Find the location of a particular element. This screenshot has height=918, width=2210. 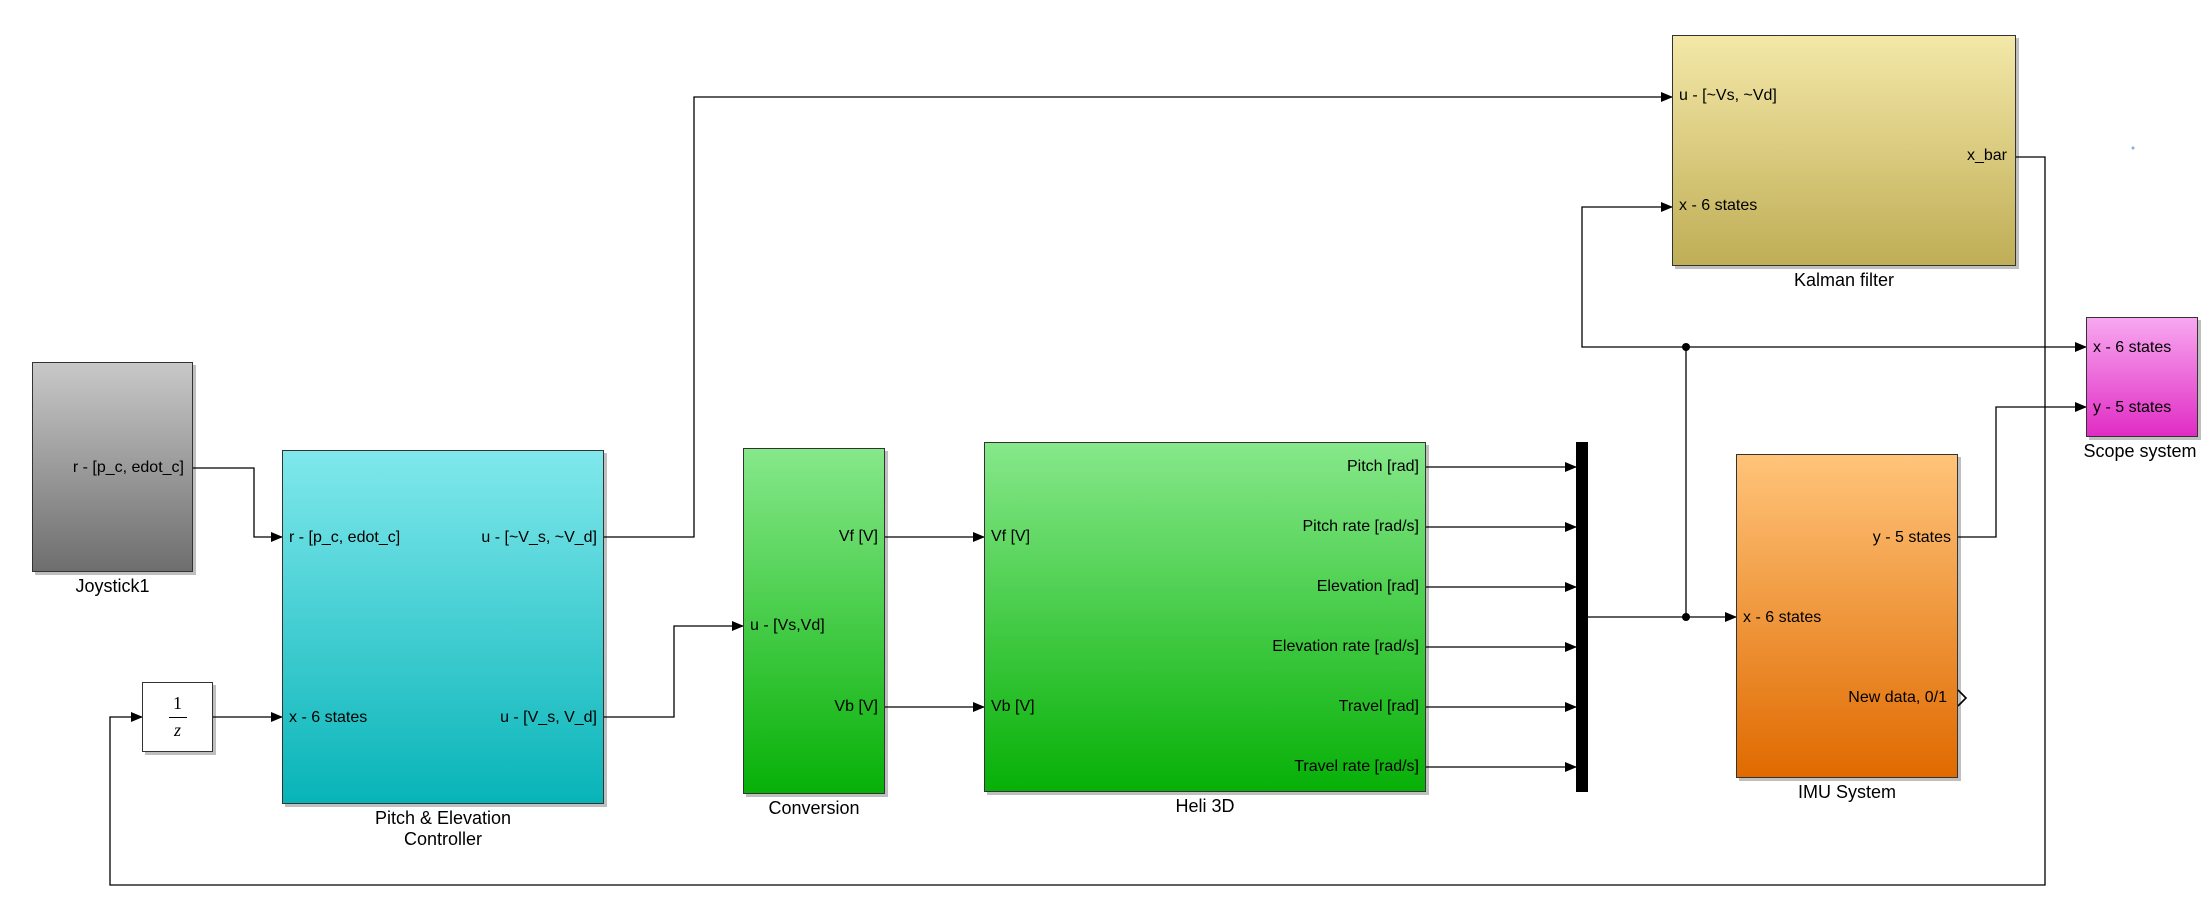

delay-numerator: 1 is located at coordinates (177, 703).